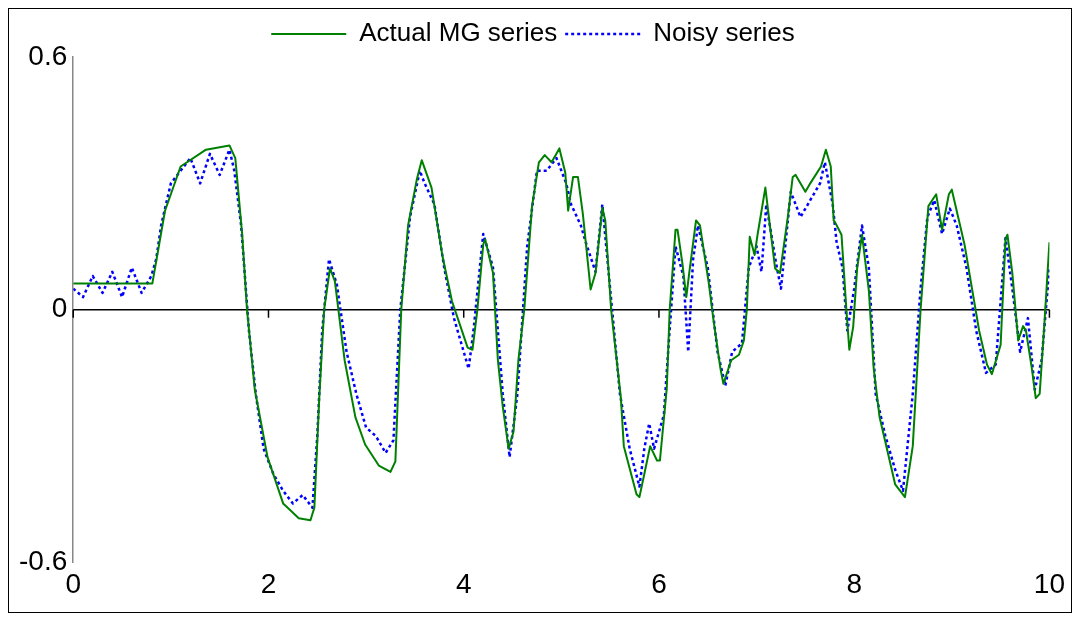  Describe the element at coordinates (43, 561) in the screenshot. I see `y-tick-label: -0.6` at that location.